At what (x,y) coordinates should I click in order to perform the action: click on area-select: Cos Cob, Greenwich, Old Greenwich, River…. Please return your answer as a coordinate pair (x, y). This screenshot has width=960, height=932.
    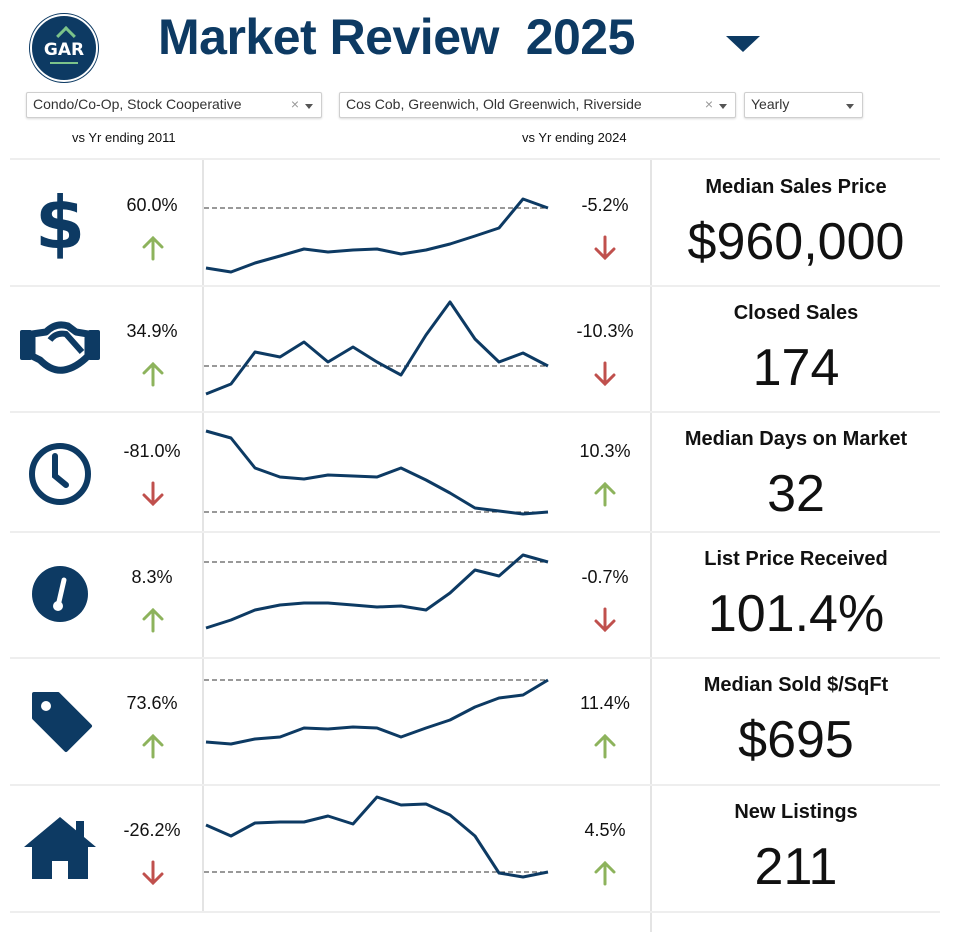
    Looking at the image, I should click on (537, 105).